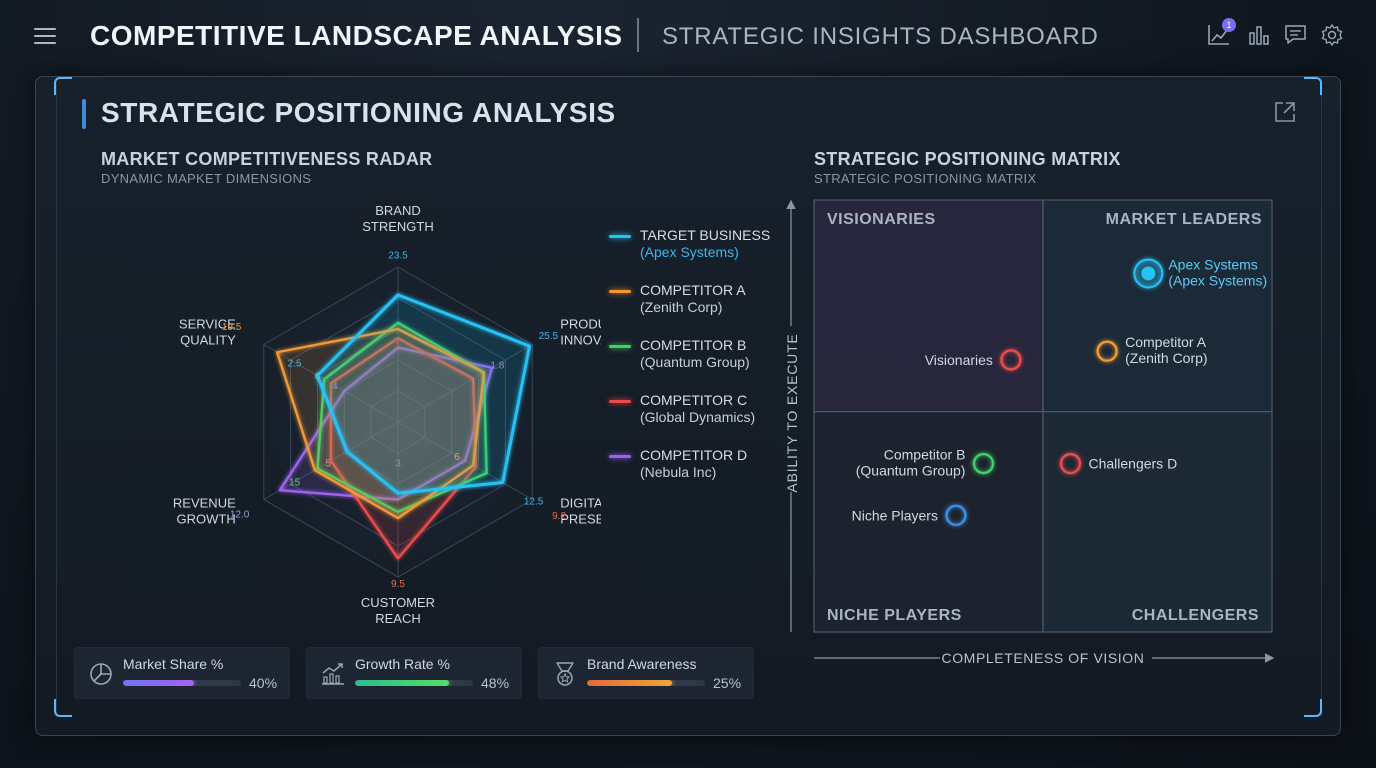  I want to click on matrix-point: Competitor A (Zenith Corp), so click(1152, 350).